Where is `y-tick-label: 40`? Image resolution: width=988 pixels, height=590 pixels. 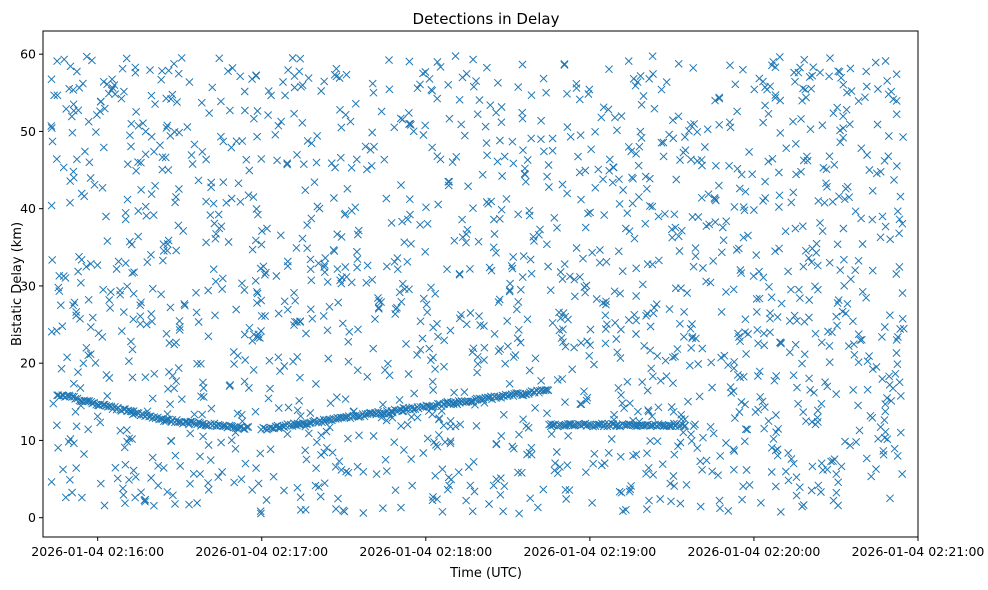 y-tick-label: 40 is located at coordinates (28, 208).